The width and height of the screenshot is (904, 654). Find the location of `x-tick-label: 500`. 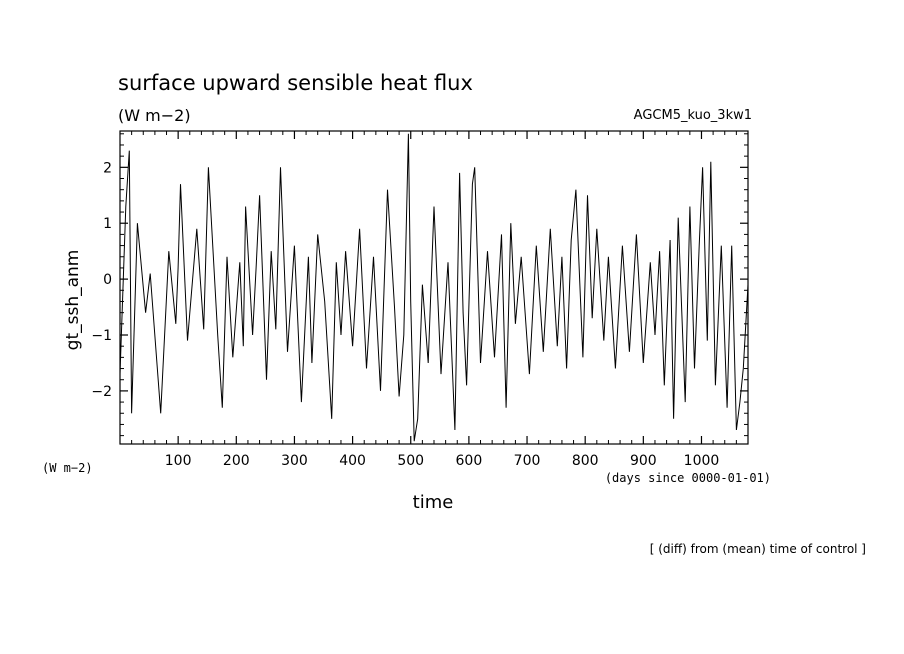

x-tick-label: 500 is located at coordinates (410, 461).